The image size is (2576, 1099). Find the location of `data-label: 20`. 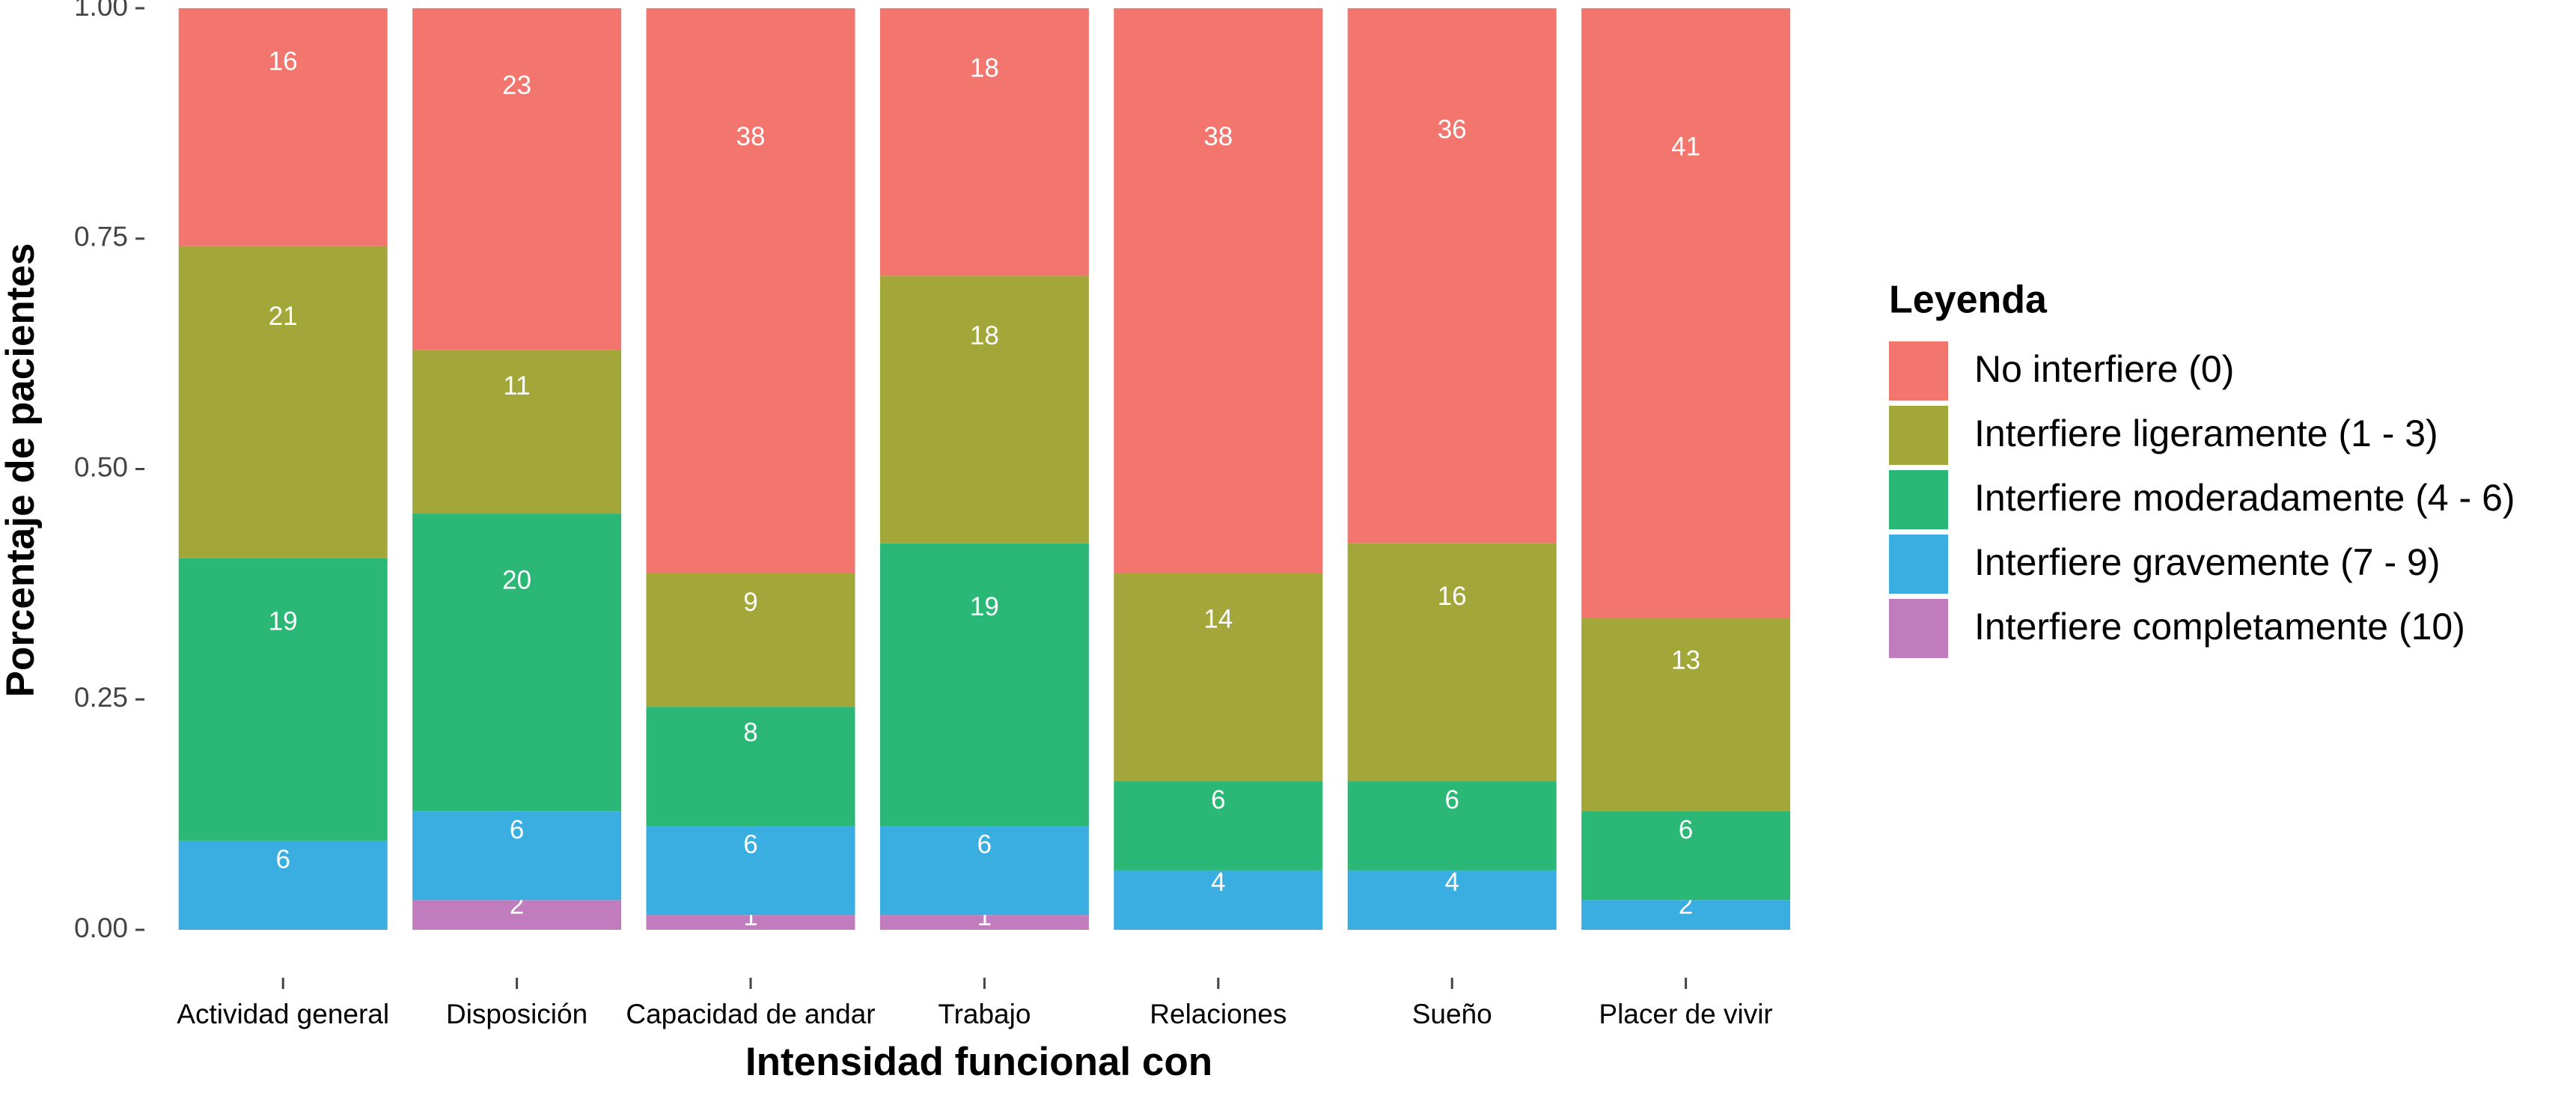

data-label: 20 is located at coordinates (516, 581).